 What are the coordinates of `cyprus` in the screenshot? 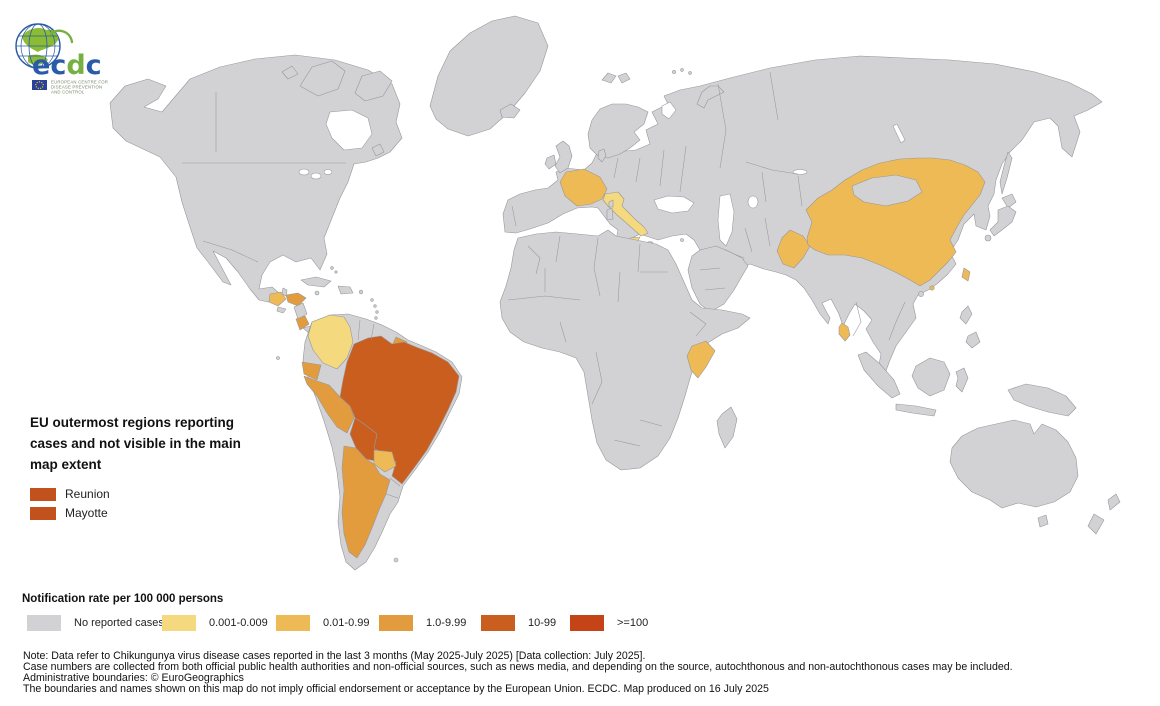 It's located at (682, 240).